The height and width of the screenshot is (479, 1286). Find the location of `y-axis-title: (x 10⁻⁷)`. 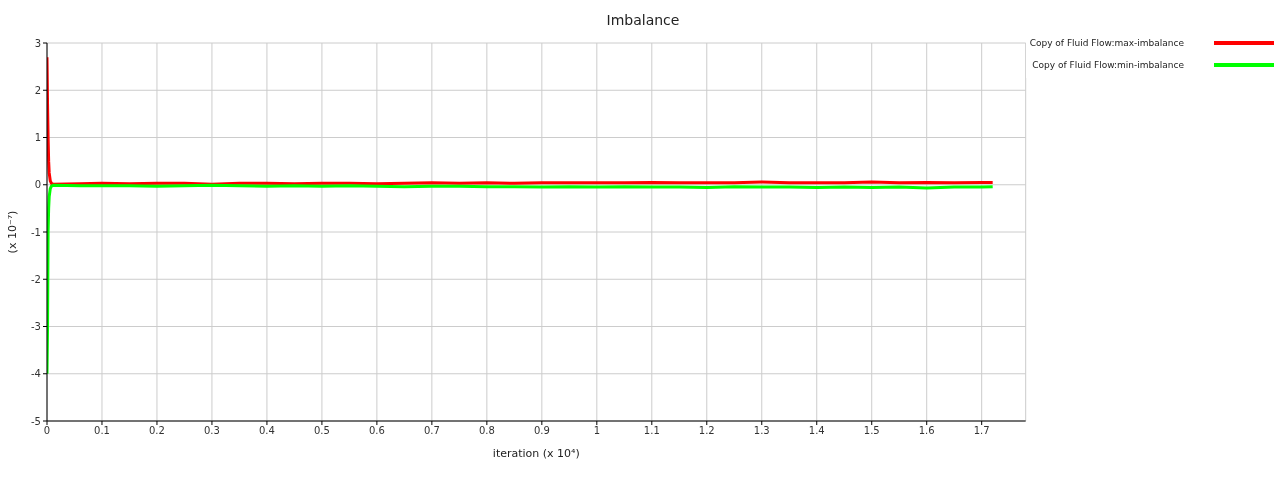

y-axis-title: (x 10⁻⁷) is located at coordinates (12, 232).